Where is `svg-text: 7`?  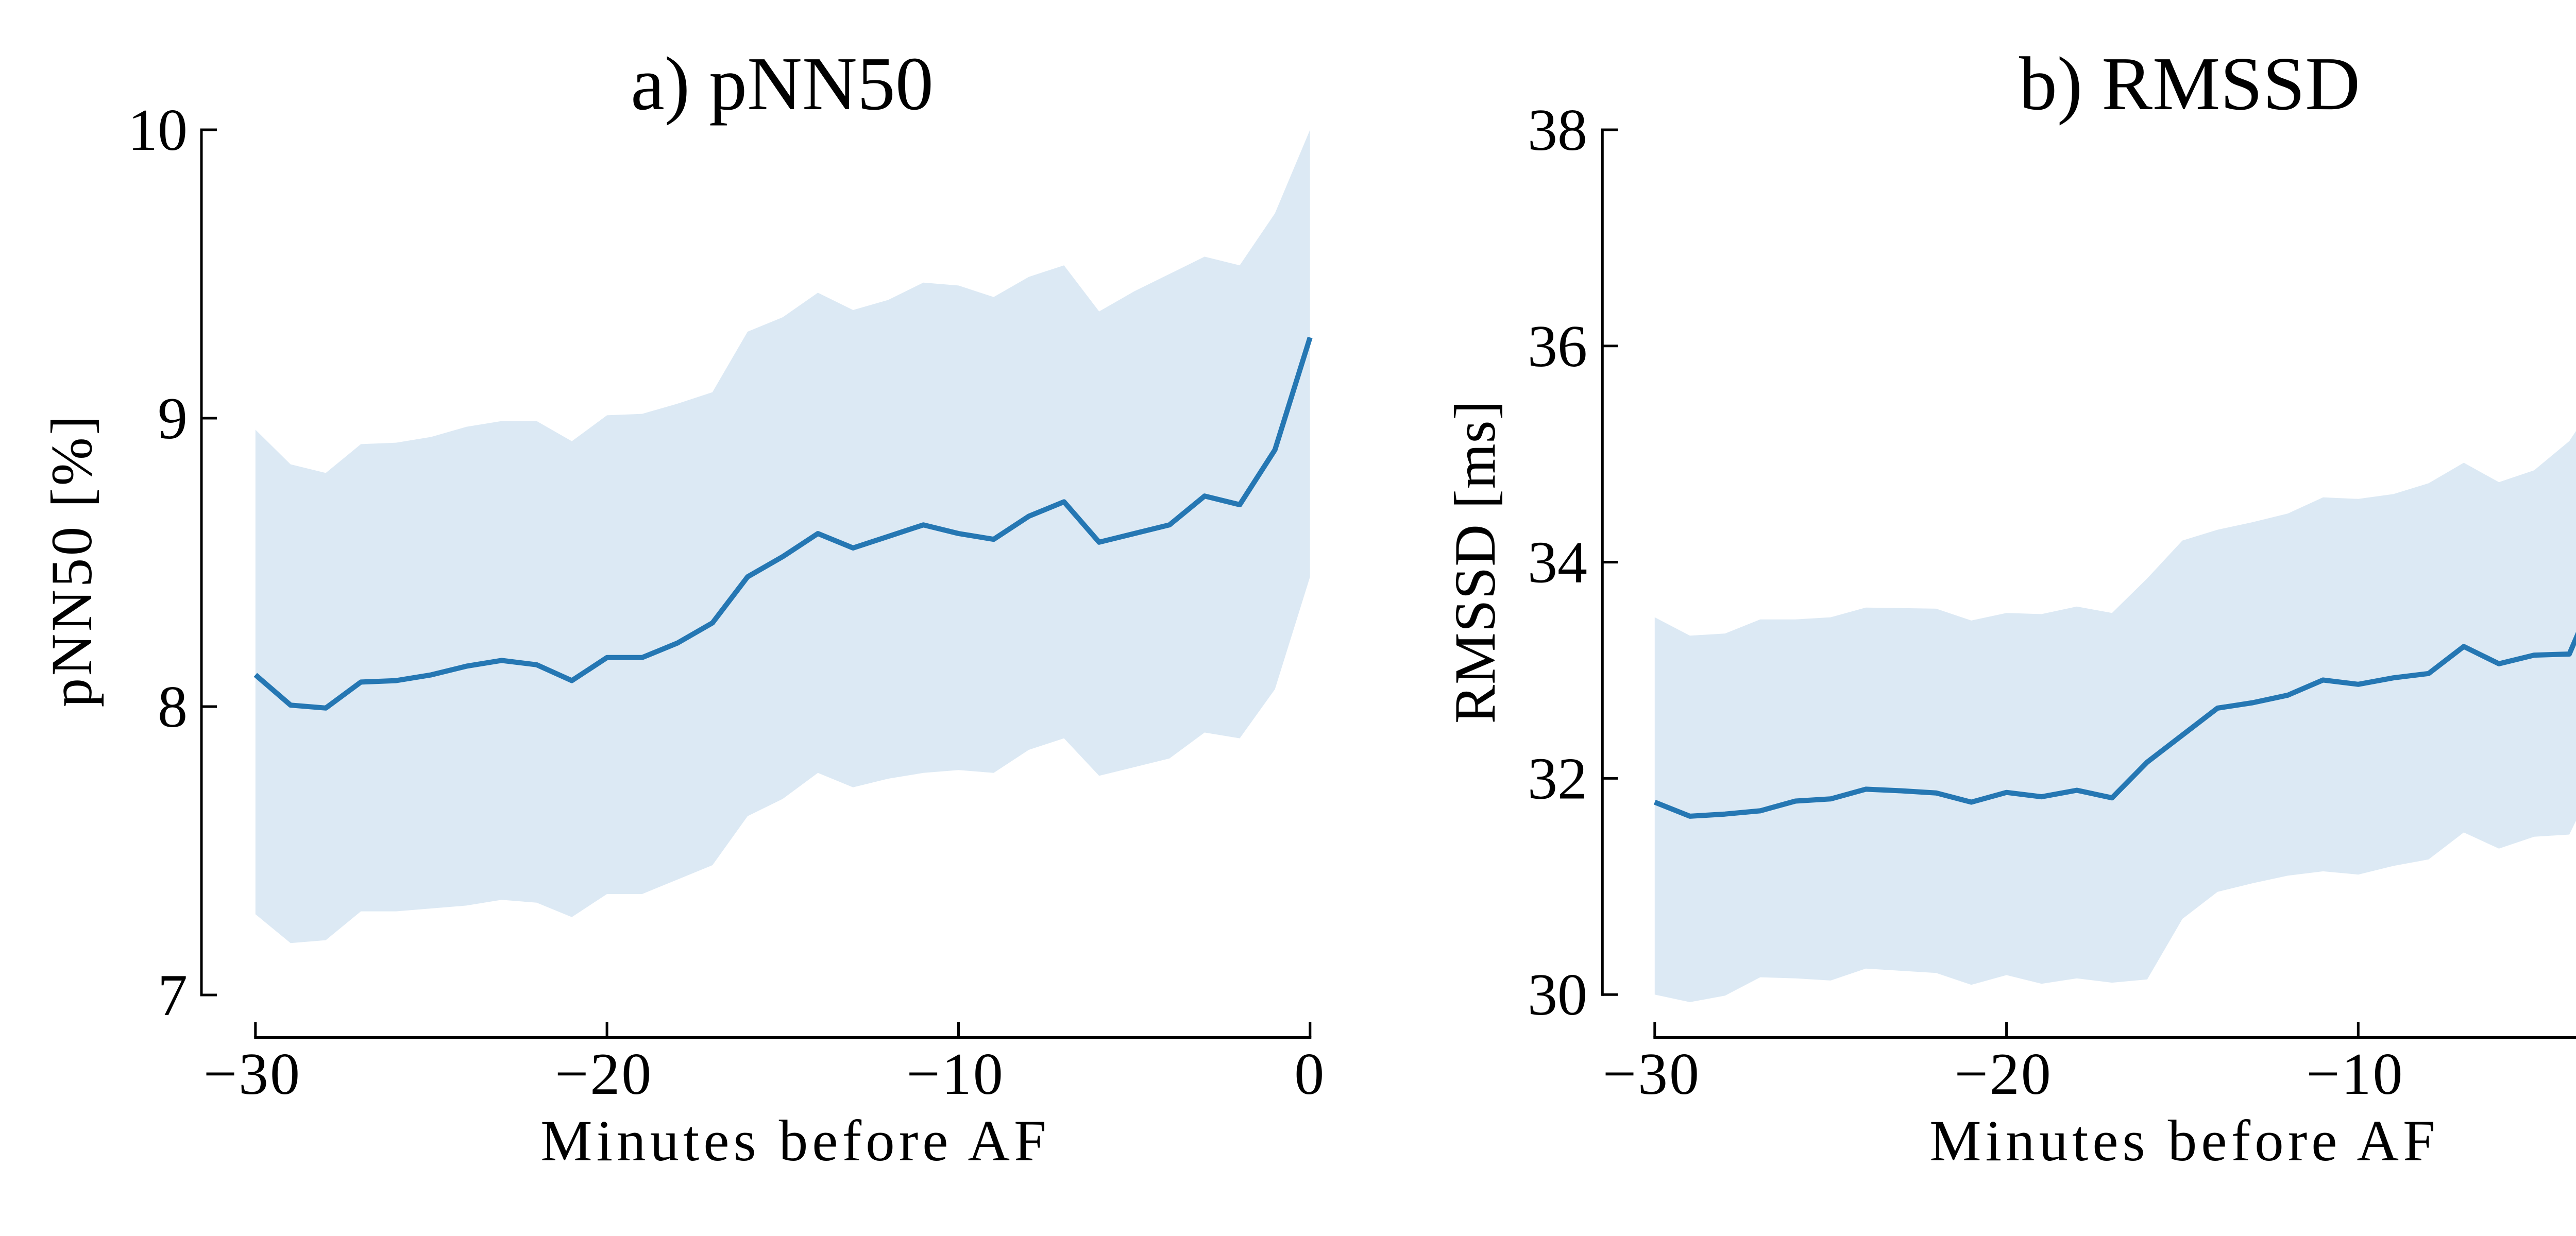 svg-text: 7 is located at coordinates (173, 995).